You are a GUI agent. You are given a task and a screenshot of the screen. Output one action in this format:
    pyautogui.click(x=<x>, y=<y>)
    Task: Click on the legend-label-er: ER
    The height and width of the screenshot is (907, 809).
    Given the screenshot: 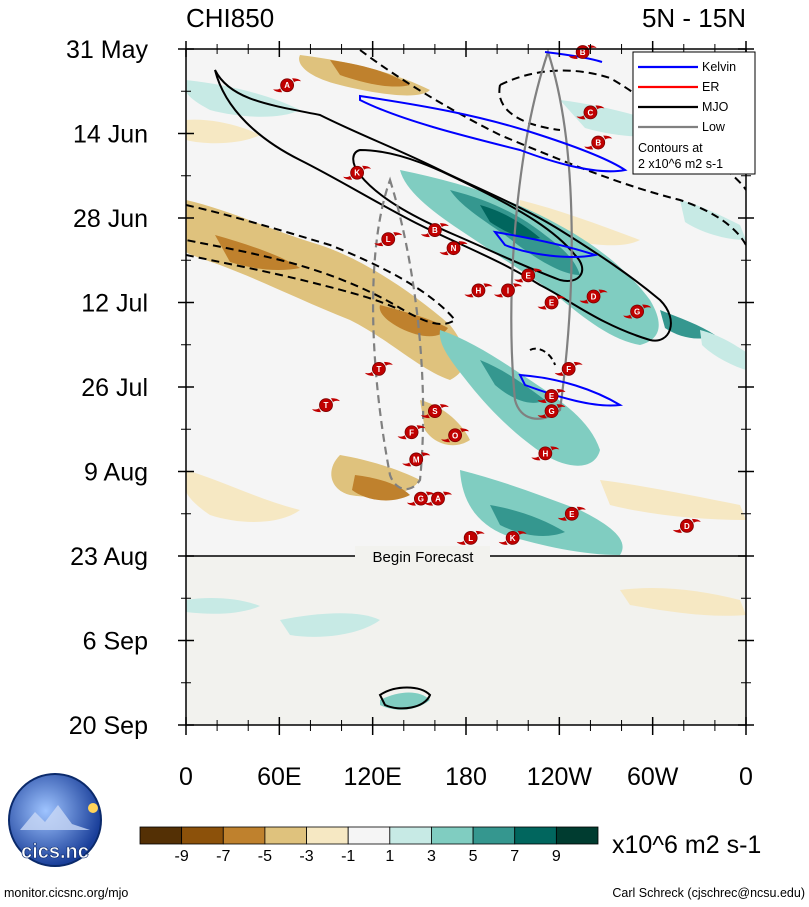 What is the action you would take?
    pyautogui.click(x=710, y=87)
    